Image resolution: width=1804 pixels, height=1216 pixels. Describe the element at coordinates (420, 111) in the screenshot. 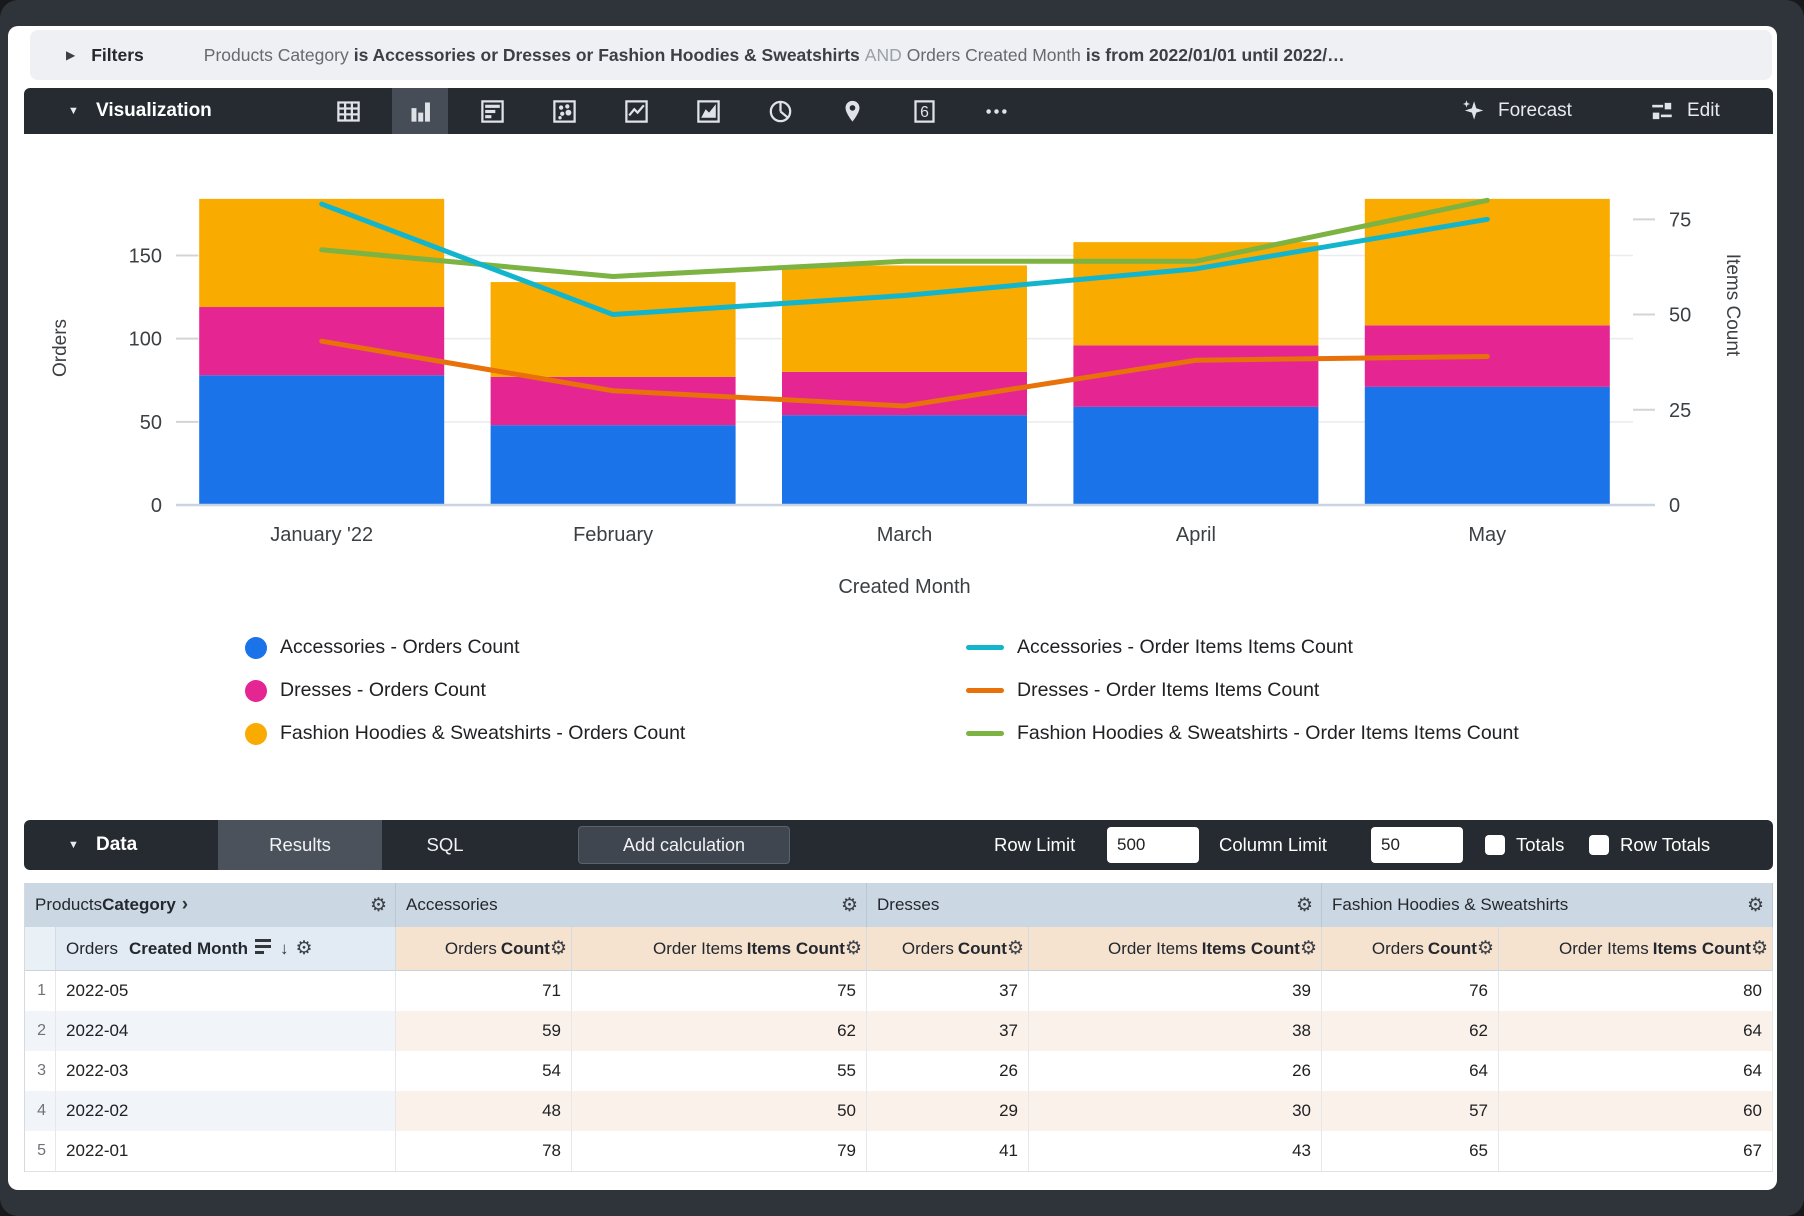

I see `column-chart-icon` at that location.